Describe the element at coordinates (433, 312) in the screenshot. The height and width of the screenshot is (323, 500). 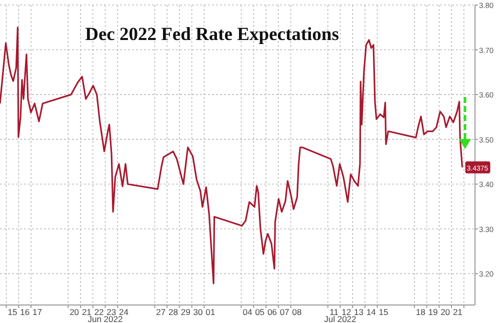
I see `x-tick-label: 19` at that location.